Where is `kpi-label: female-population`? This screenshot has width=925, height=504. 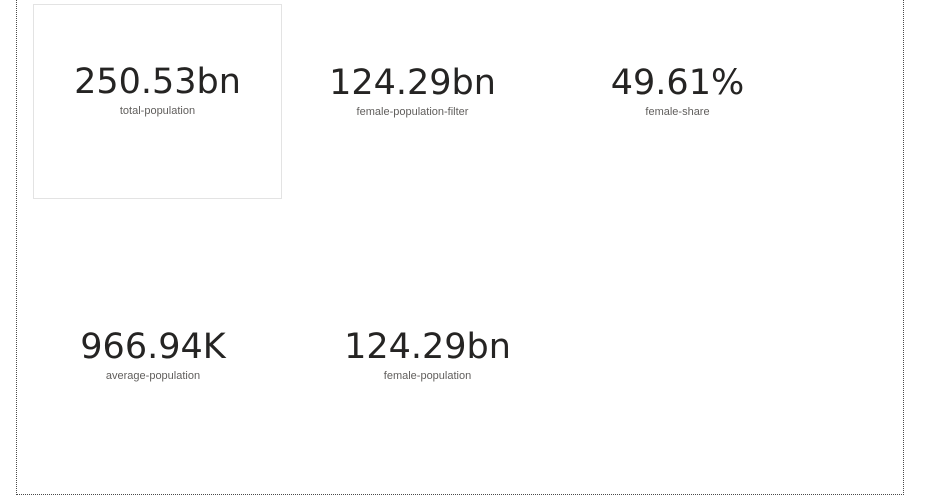 kpi-label: female-population is located at coordinates (427, 375).